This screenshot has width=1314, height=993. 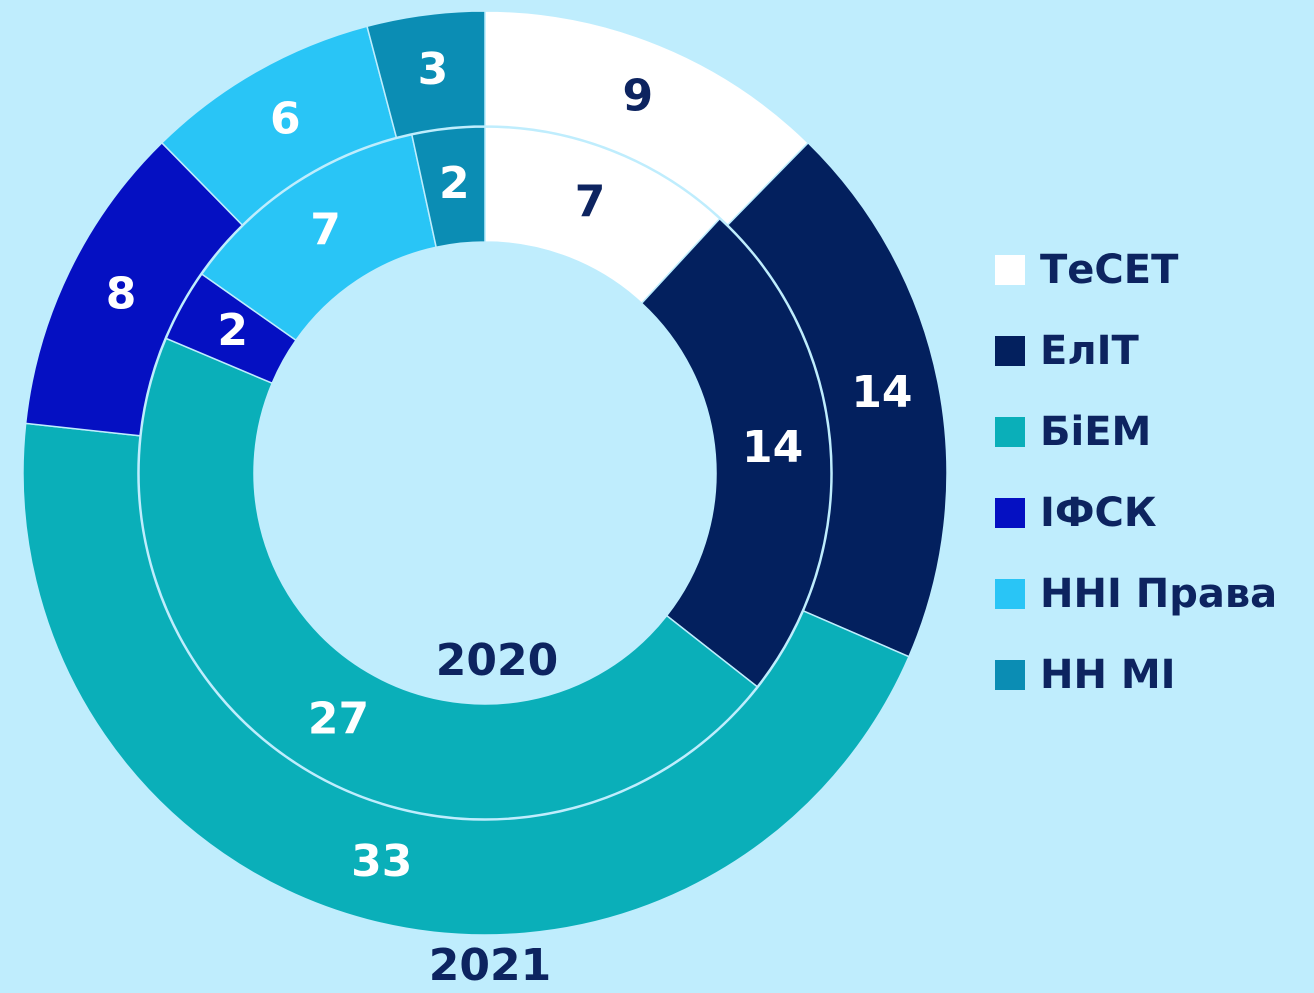 I want to click on ring-label: 2021, so click(x=490, y=965).